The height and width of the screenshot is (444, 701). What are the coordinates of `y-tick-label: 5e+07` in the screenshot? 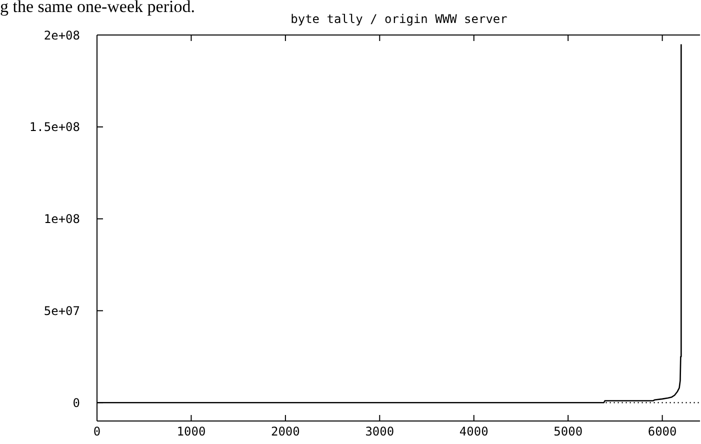 It's located at (62, 311).